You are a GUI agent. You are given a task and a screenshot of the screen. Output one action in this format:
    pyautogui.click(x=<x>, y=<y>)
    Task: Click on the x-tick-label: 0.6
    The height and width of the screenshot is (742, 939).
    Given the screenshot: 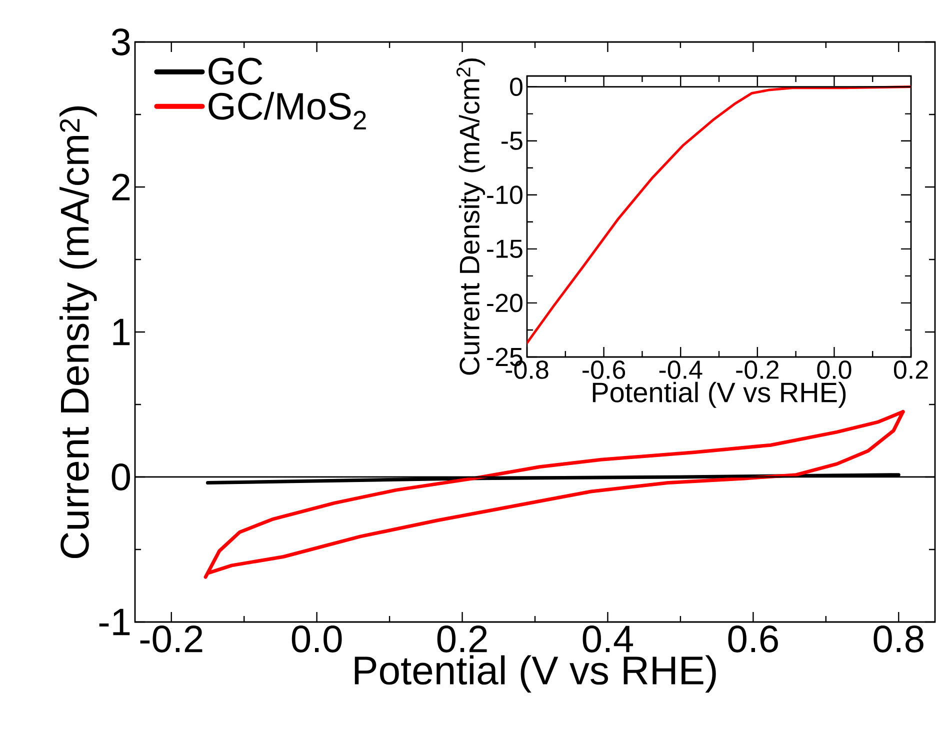 What is the action you would take?
    pyautogui.click(x=753, y=639)
    